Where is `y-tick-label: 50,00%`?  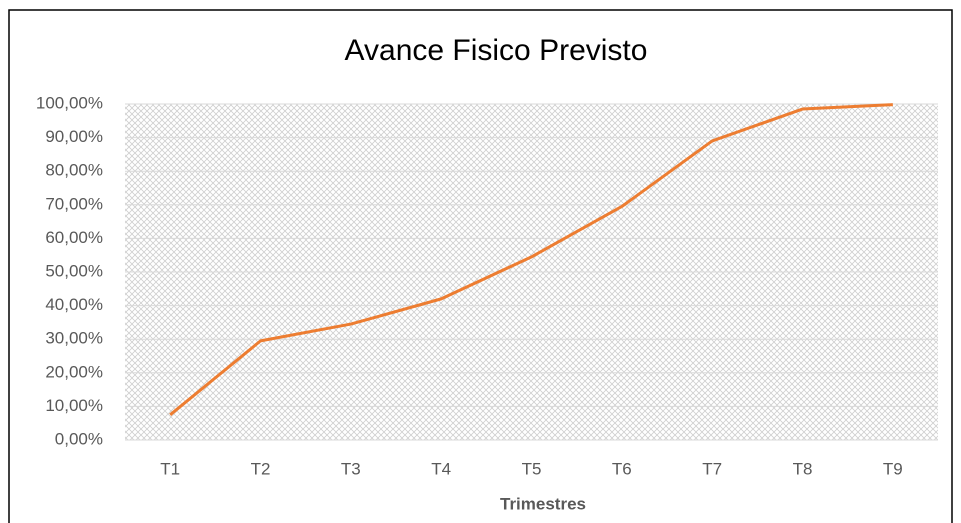
y-tick-label: 50,00% is located at coordinates (74, 270).